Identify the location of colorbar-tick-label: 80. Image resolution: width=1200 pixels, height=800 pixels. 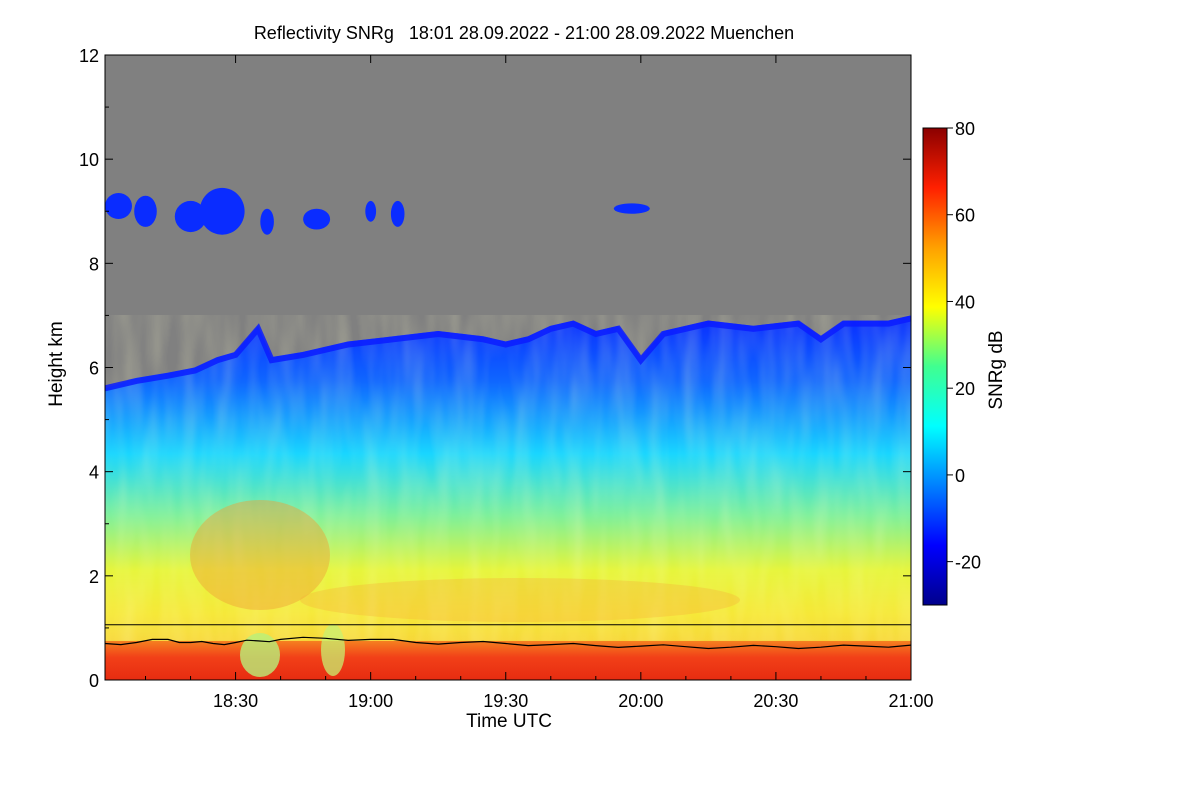
(965, 129).